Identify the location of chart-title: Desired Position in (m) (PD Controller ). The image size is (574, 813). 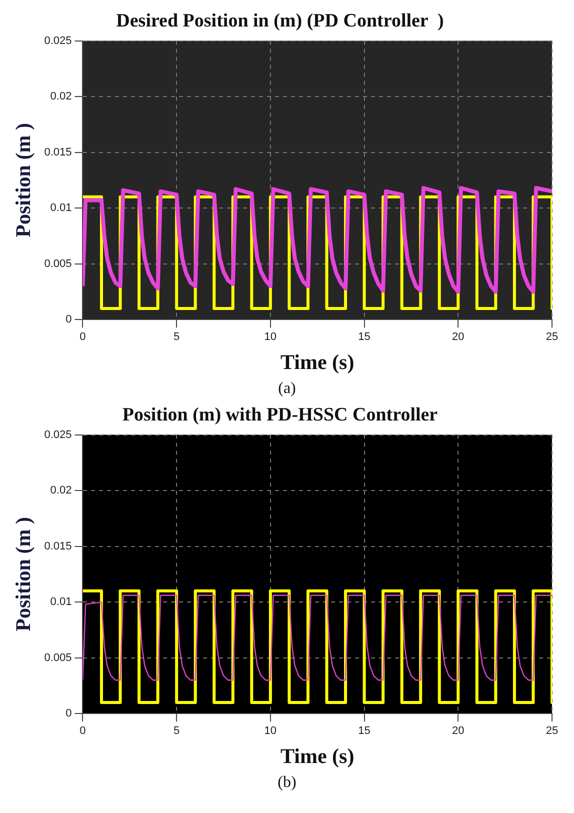
(280, 21).